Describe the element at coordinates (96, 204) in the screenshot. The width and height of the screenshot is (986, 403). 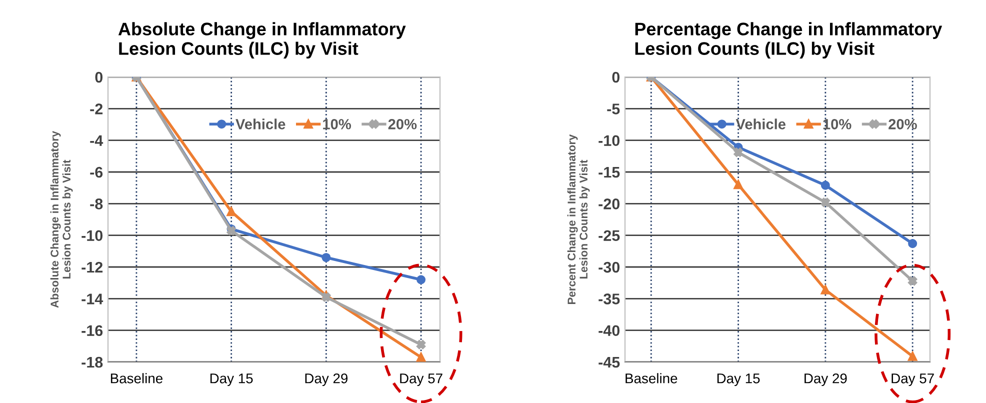
I see `y-tick-label: -8` at that location.